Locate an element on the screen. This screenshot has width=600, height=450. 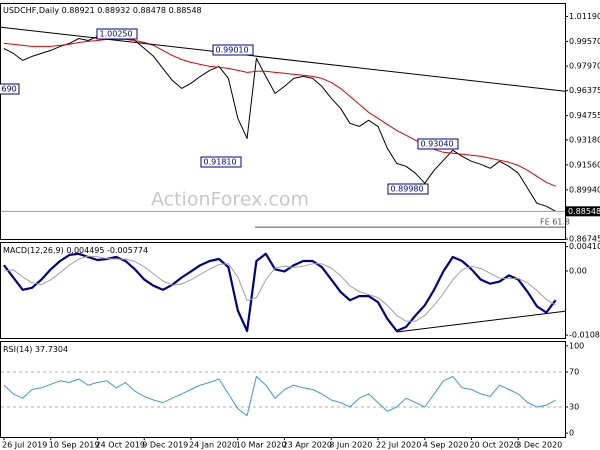
signal-value: -0.005774 is located at coordinates (127, 250).